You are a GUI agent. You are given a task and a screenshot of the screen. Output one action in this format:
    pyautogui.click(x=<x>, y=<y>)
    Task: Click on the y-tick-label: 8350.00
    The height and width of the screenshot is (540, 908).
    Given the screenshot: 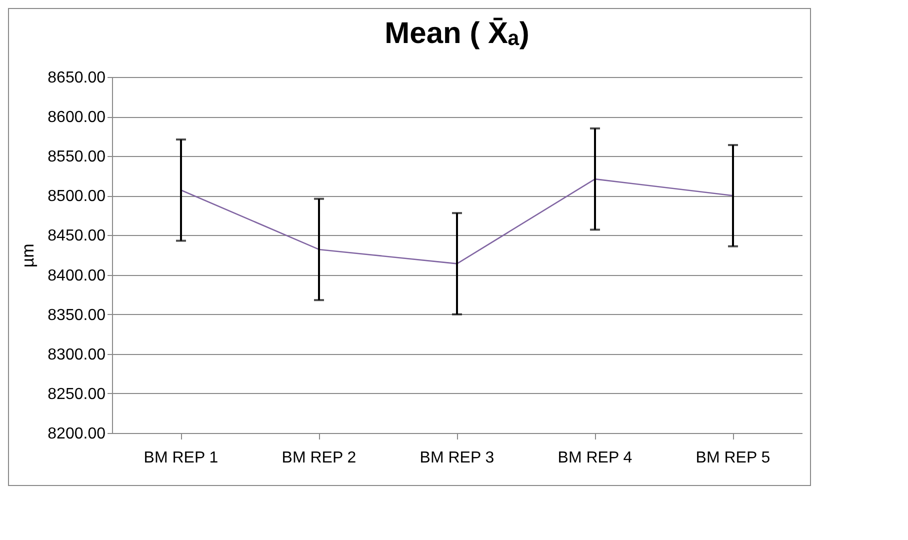 What is the action you would take?
    pyautogui.click(x=77, y=315)
    